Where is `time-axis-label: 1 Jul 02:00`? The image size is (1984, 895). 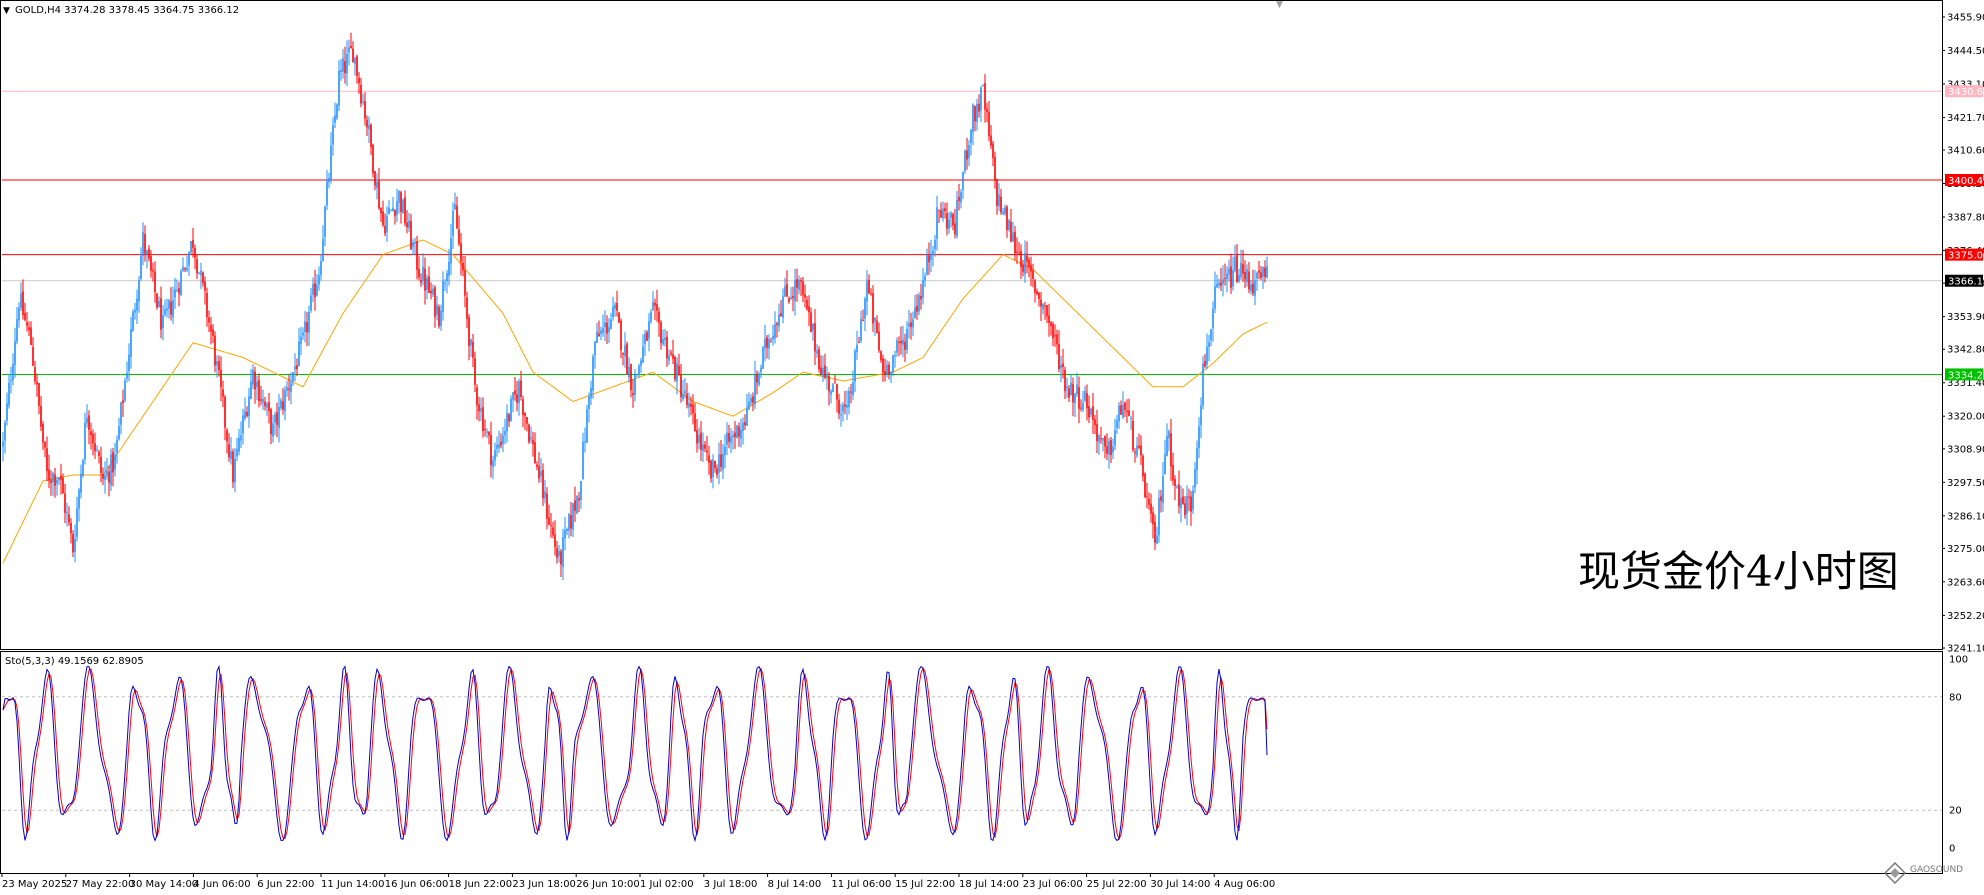 time-axis-label: 1 Jul 02:00 is located at coordinates (667, 884).